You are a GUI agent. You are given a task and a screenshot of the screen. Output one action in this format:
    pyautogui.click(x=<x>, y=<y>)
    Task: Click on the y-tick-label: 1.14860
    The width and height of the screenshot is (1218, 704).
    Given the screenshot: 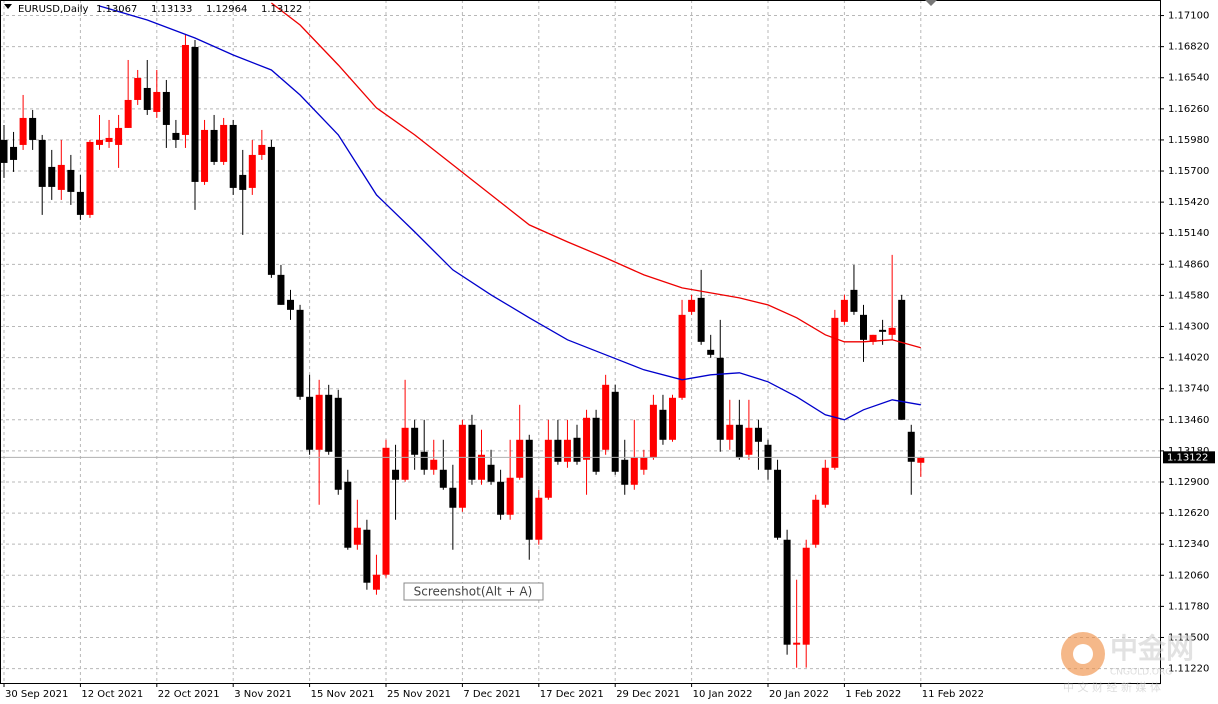 What is the action you would take?
    pyautogui.click(x=1188, y=264)
    